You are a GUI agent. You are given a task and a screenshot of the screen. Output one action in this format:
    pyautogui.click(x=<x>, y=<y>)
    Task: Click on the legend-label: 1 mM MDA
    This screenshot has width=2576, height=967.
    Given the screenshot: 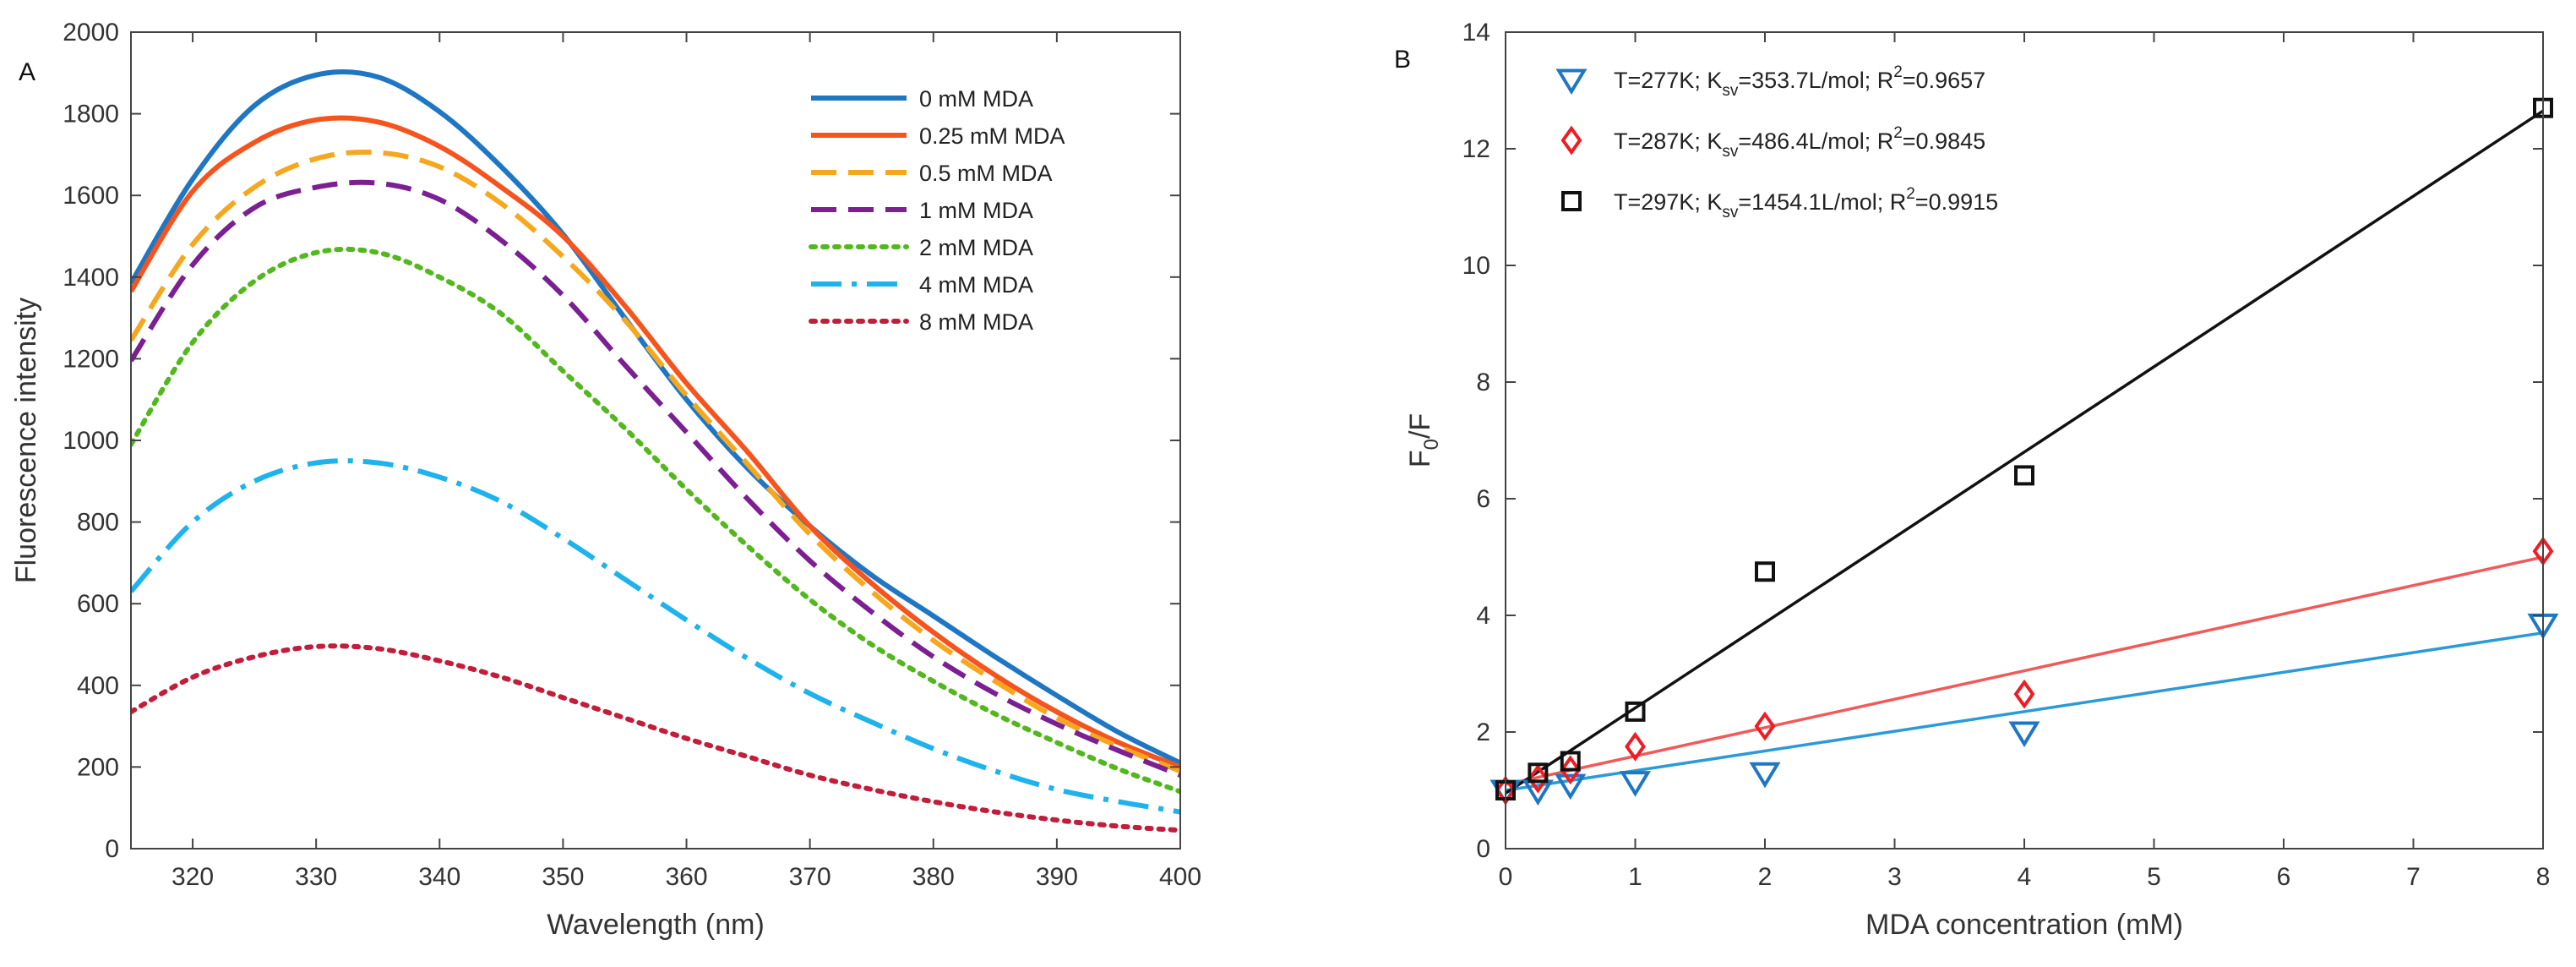 What is the action you would take?
    pyautogui.click(x=976, y=211)
    